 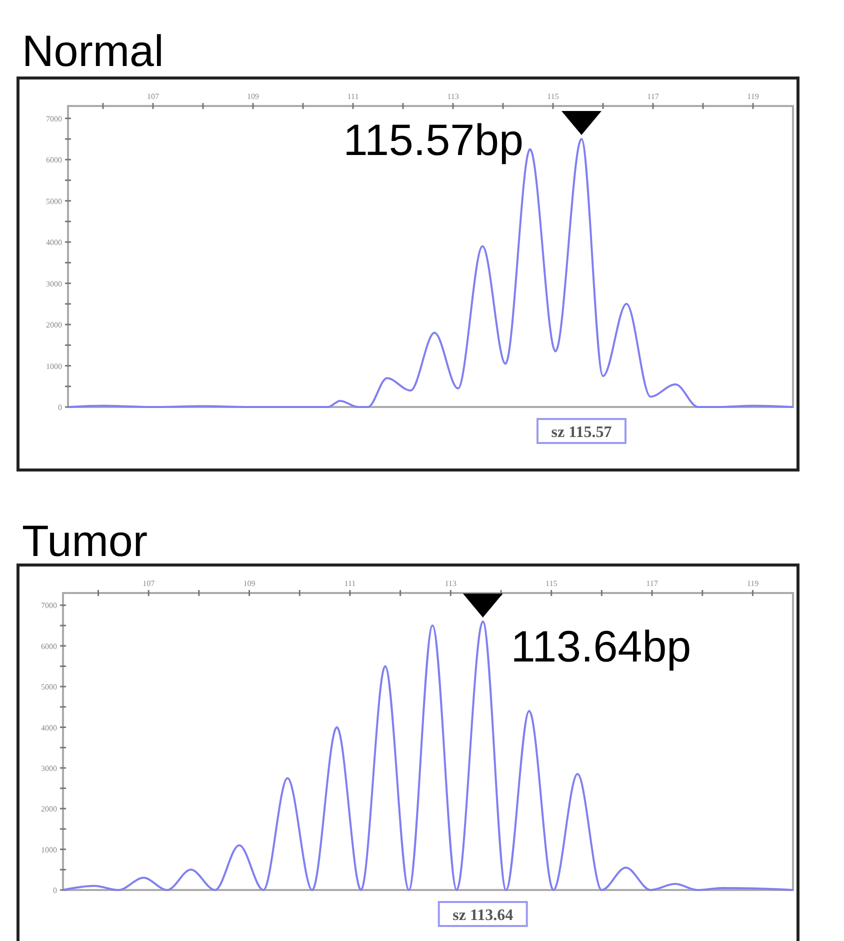 What do you see at coordinates (433, 140) in the screenshot?
I see `annotation: 115.57bp` at bounding box center [433, 140].